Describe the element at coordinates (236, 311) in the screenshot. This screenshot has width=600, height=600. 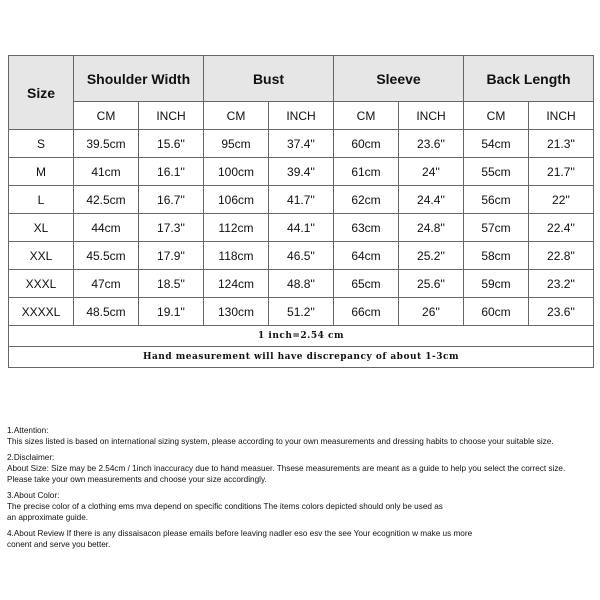
I see `measurement-cell: 130cm` at that location.